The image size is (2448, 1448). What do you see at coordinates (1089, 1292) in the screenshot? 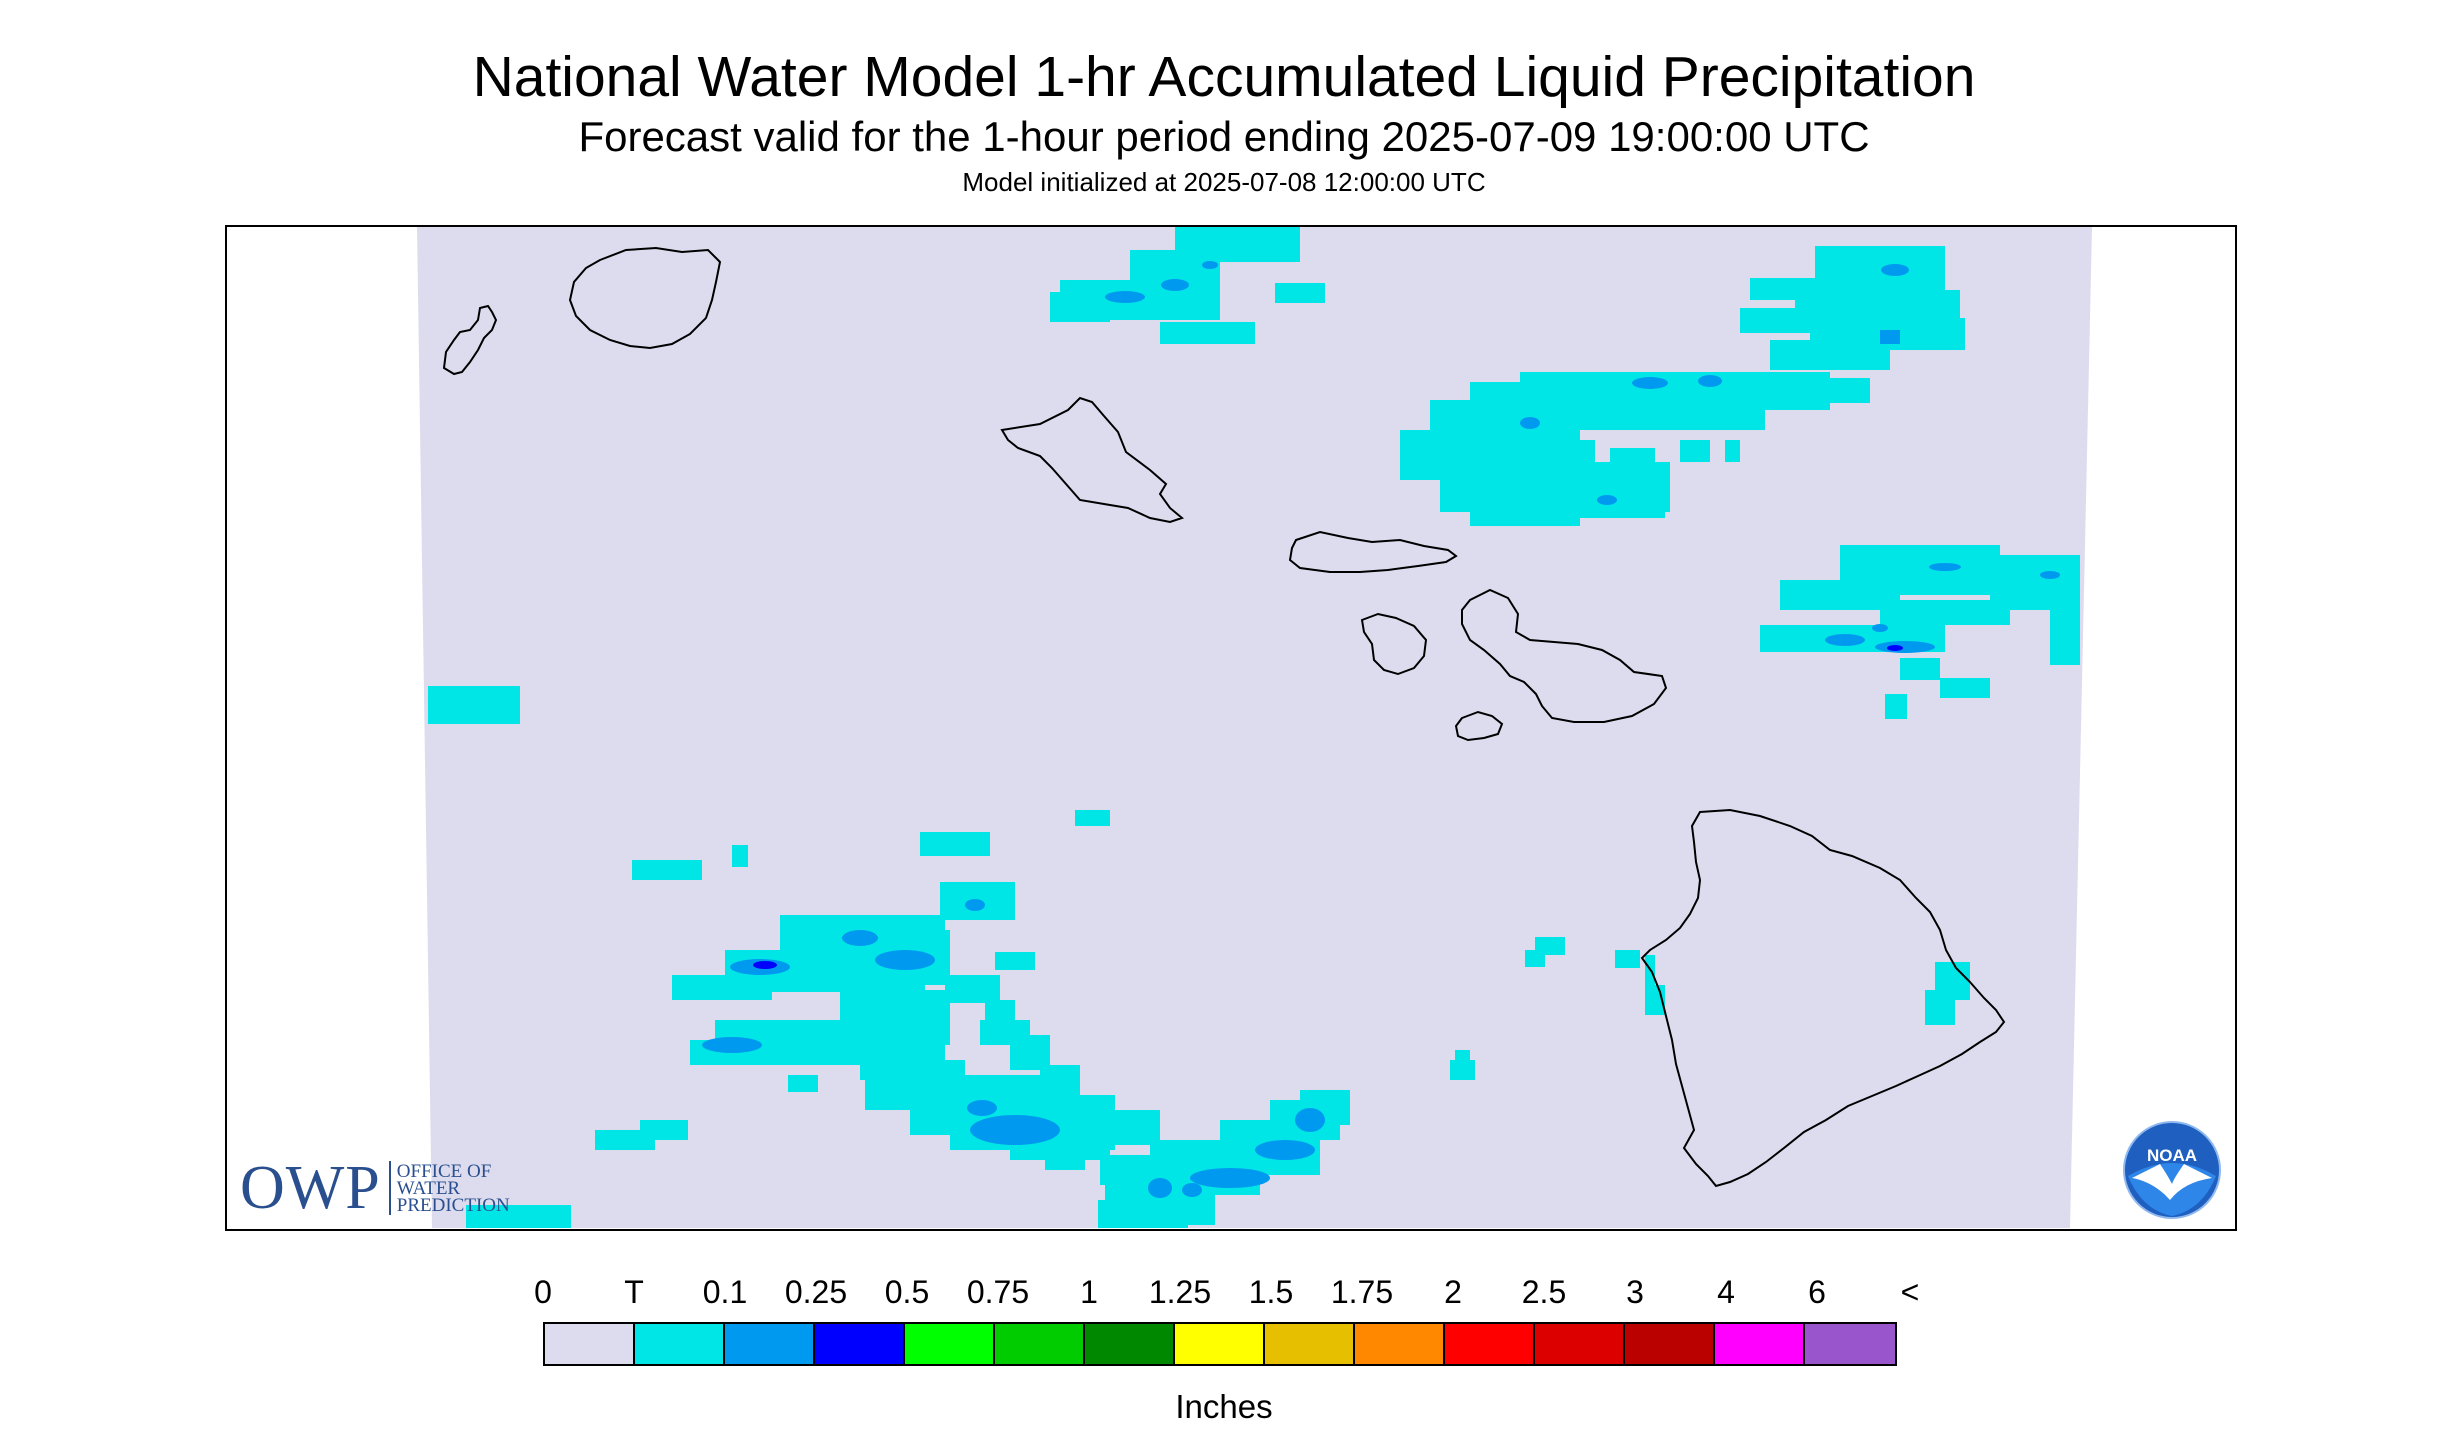
I see `legend-tick: 1` at bounding box center [1089, 1292].